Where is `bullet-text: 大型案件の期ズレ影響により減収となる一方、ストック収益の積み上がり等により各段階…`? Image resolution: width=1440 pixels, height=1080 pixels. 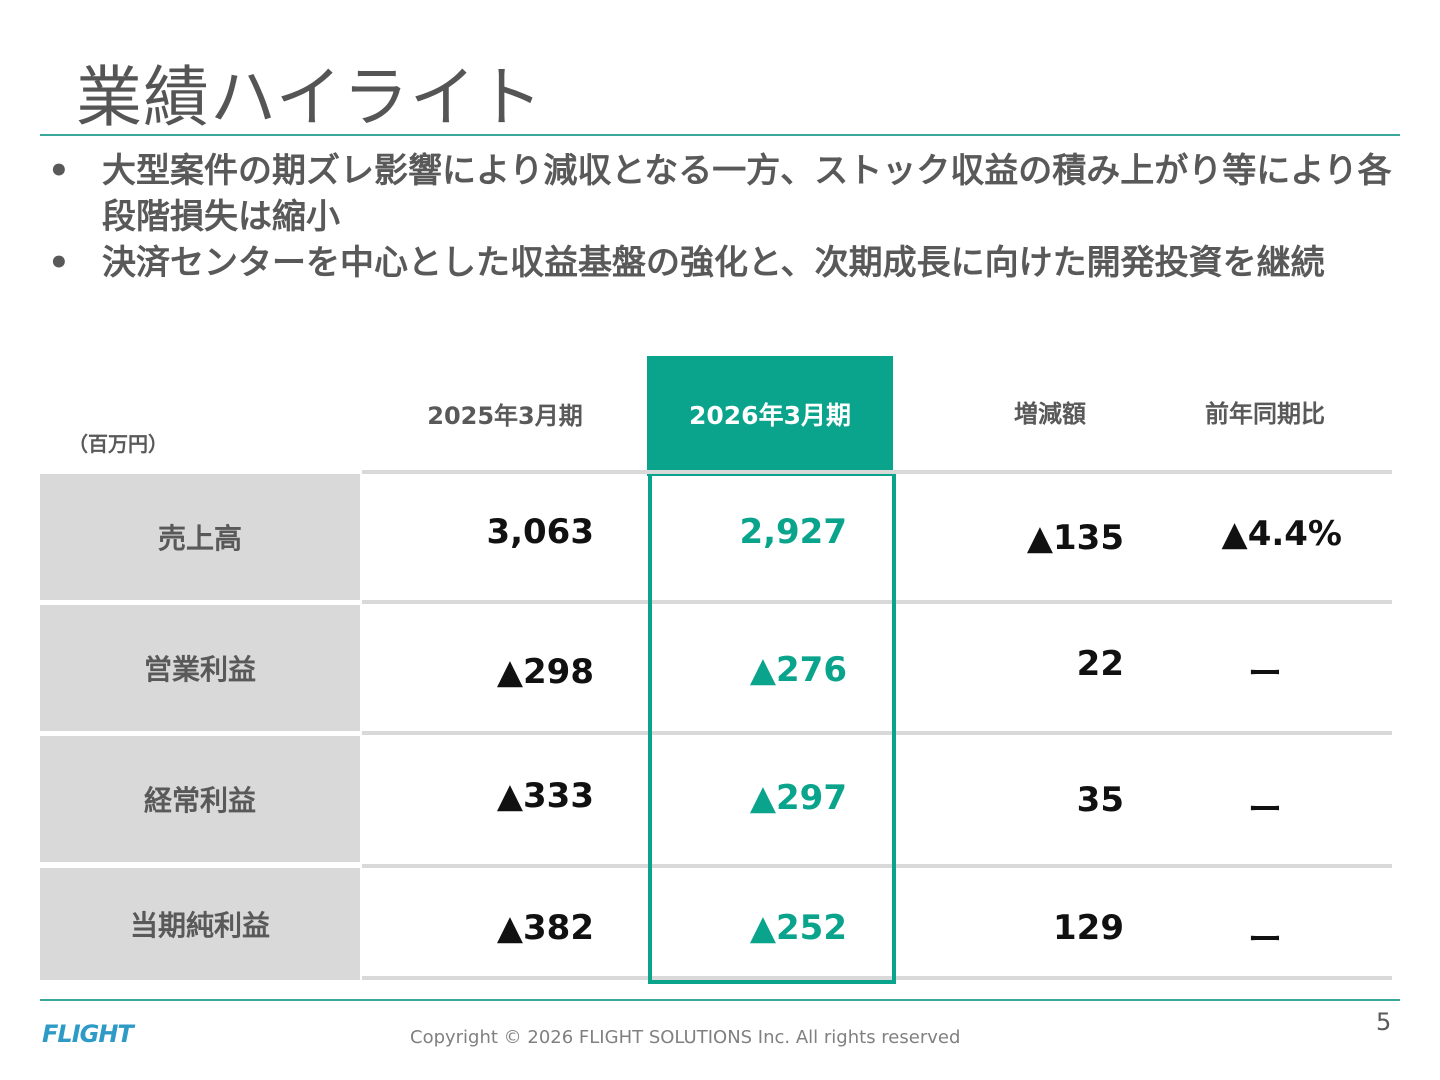 bullet-text: 大型案件の期ズレ影響により減収となる一方、ストック収益の積み上がり等により各段階… is located at coordinates (747, 194).